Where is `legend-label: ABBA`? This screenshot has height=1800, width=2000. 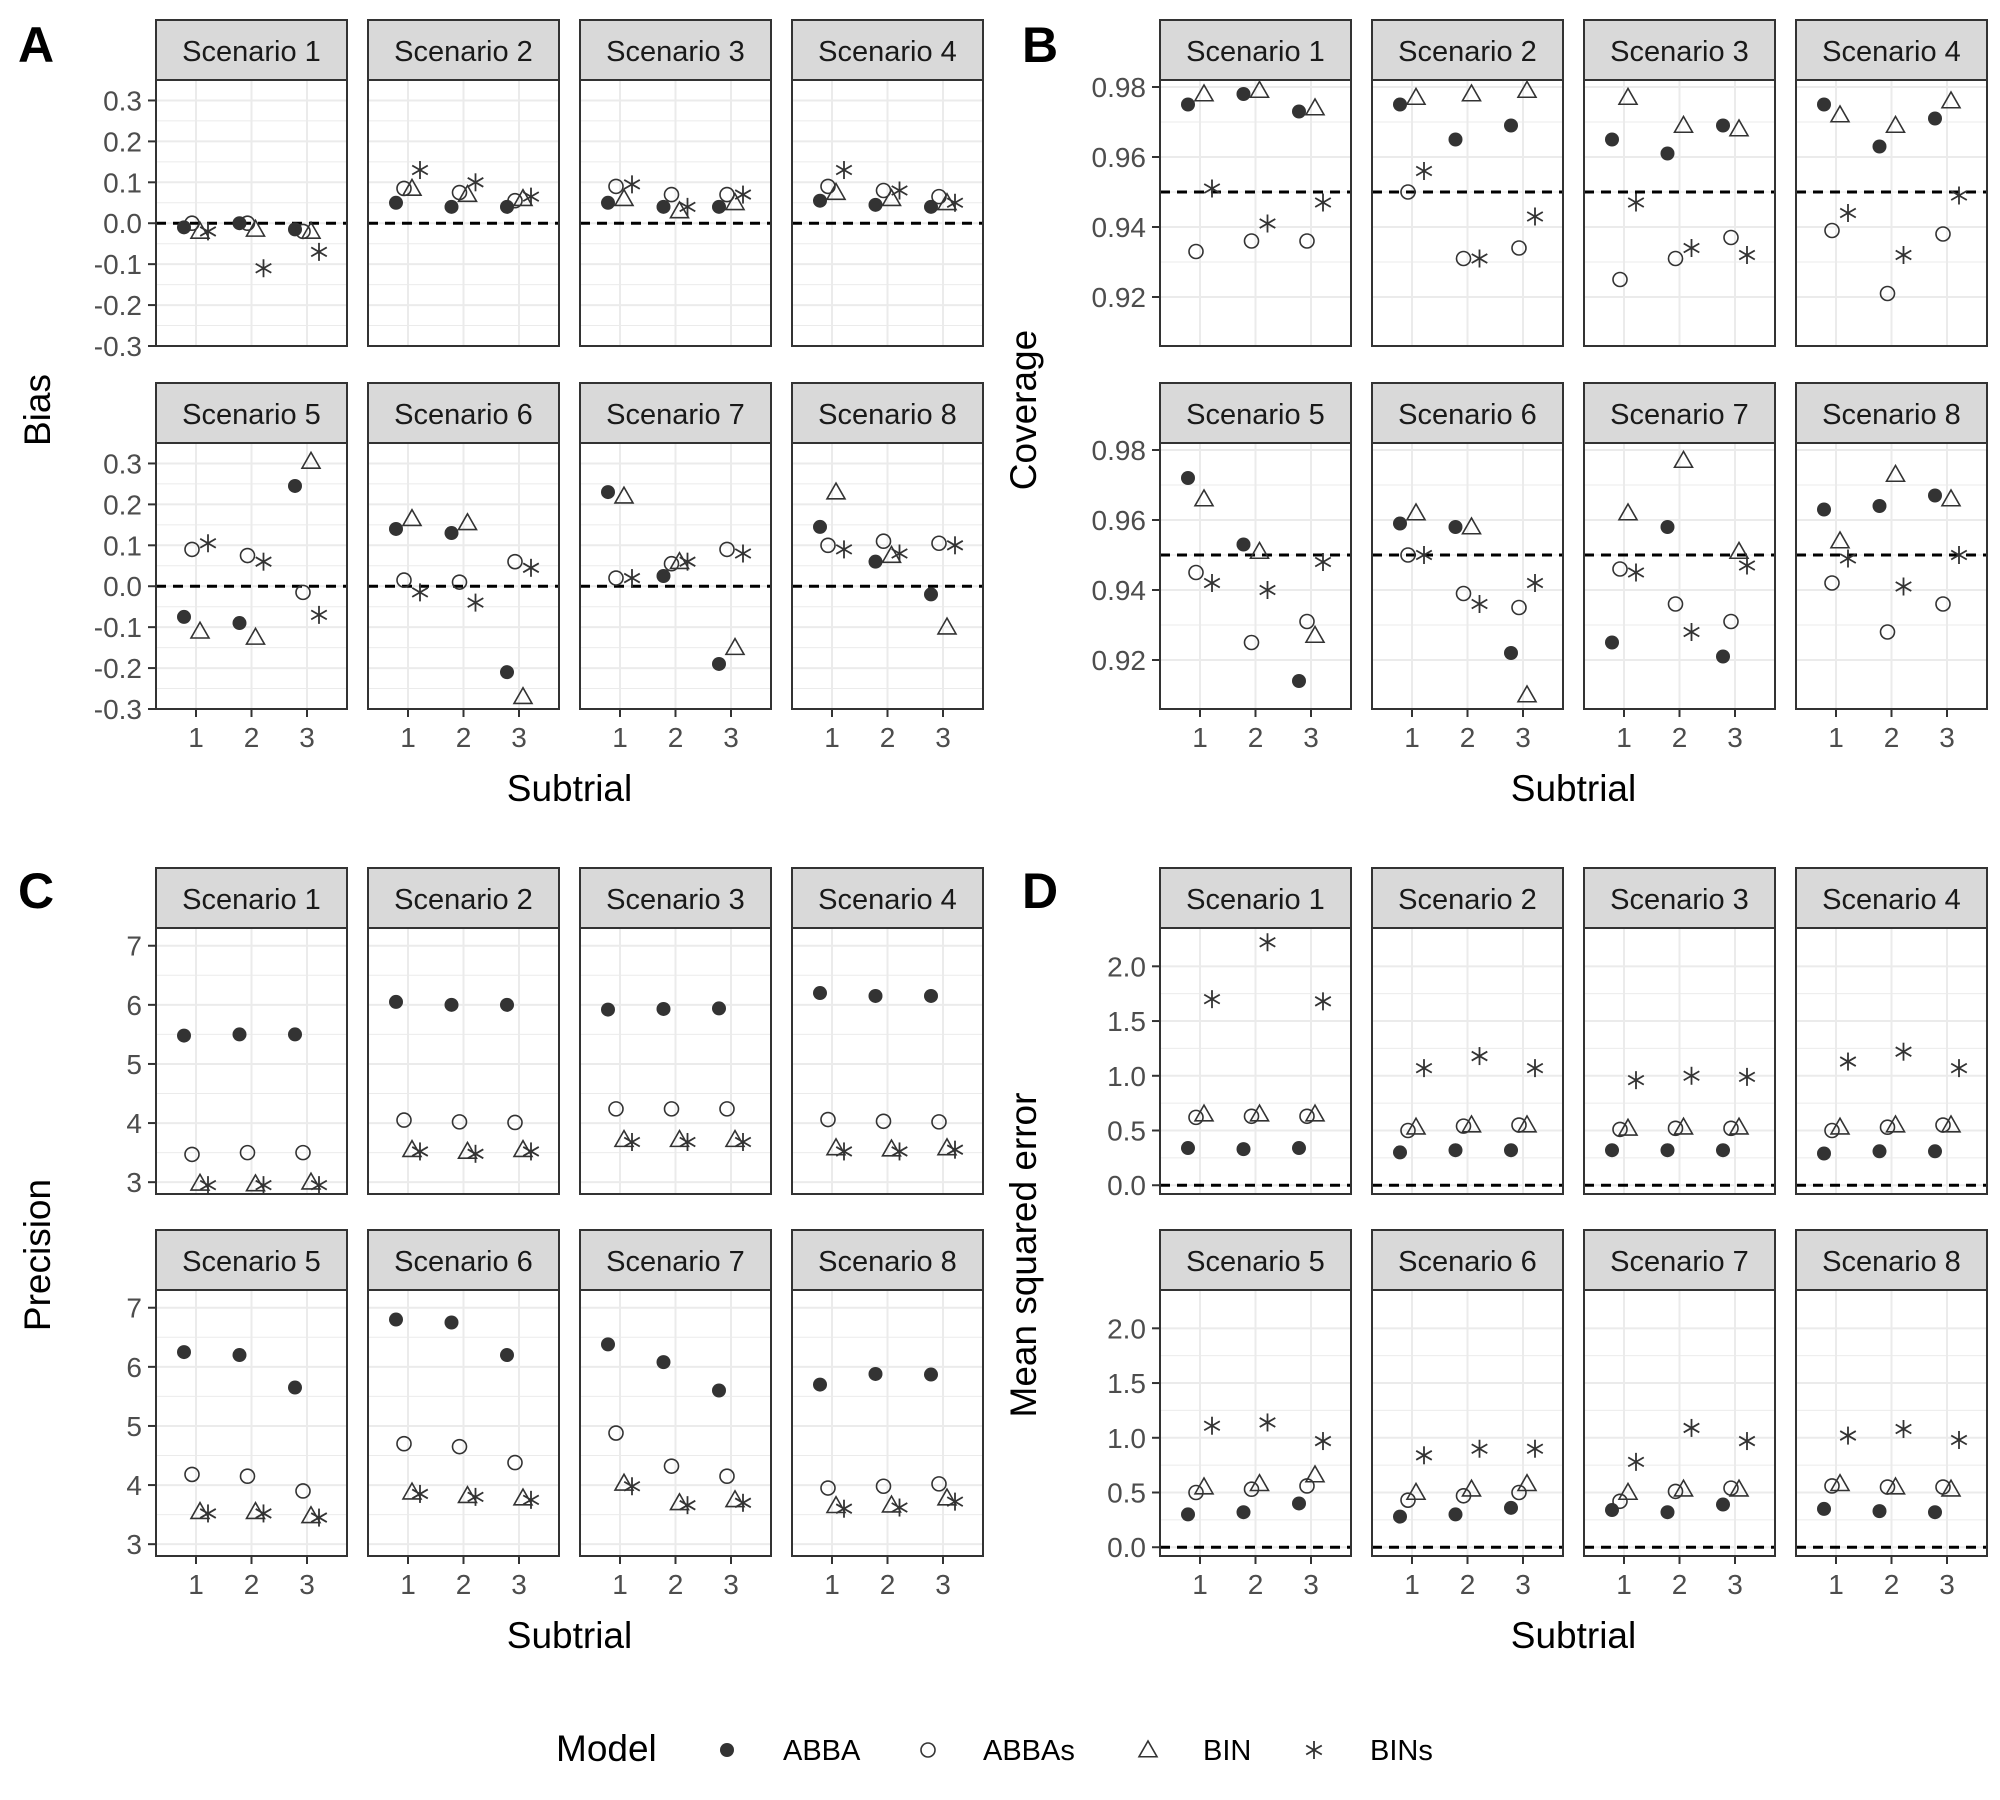
legend-label: ABBA is located at coordinates (822, 1751).